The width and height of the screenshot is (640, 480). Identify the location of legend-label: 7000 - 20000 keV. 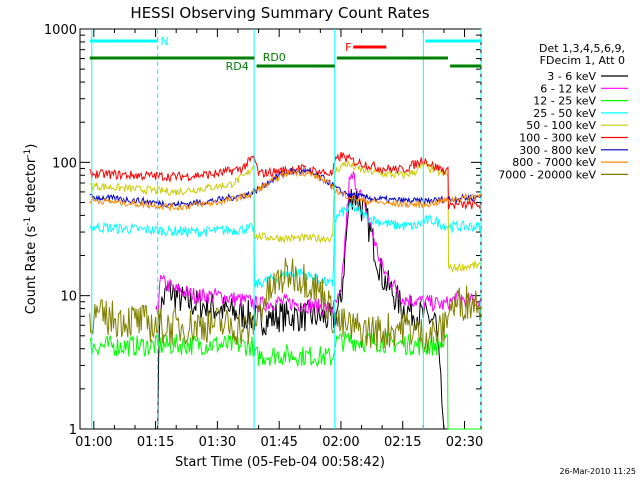
(547, 174).